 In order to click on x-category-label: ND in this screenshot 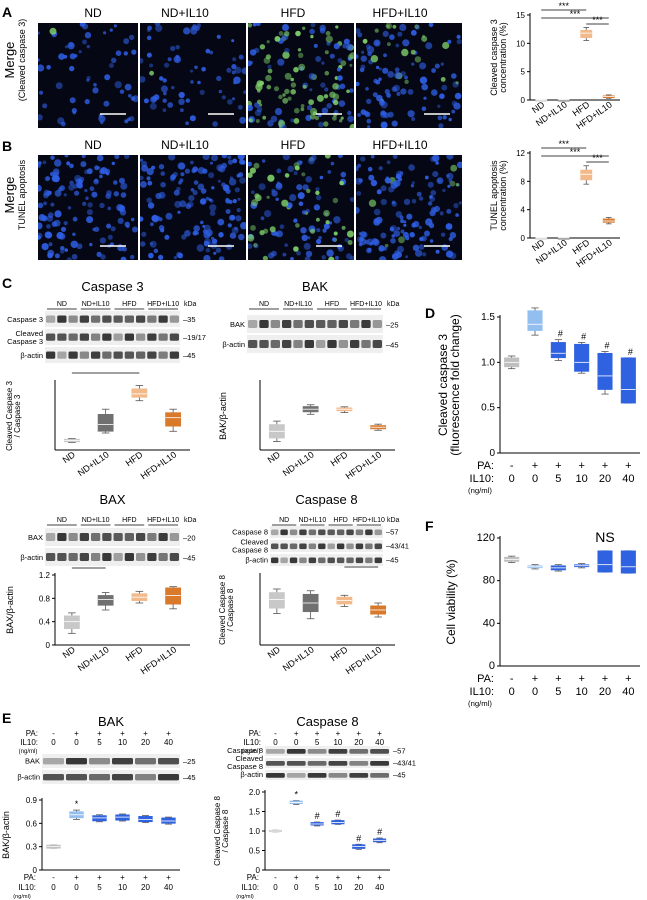, I will do `click(274, 652)`.